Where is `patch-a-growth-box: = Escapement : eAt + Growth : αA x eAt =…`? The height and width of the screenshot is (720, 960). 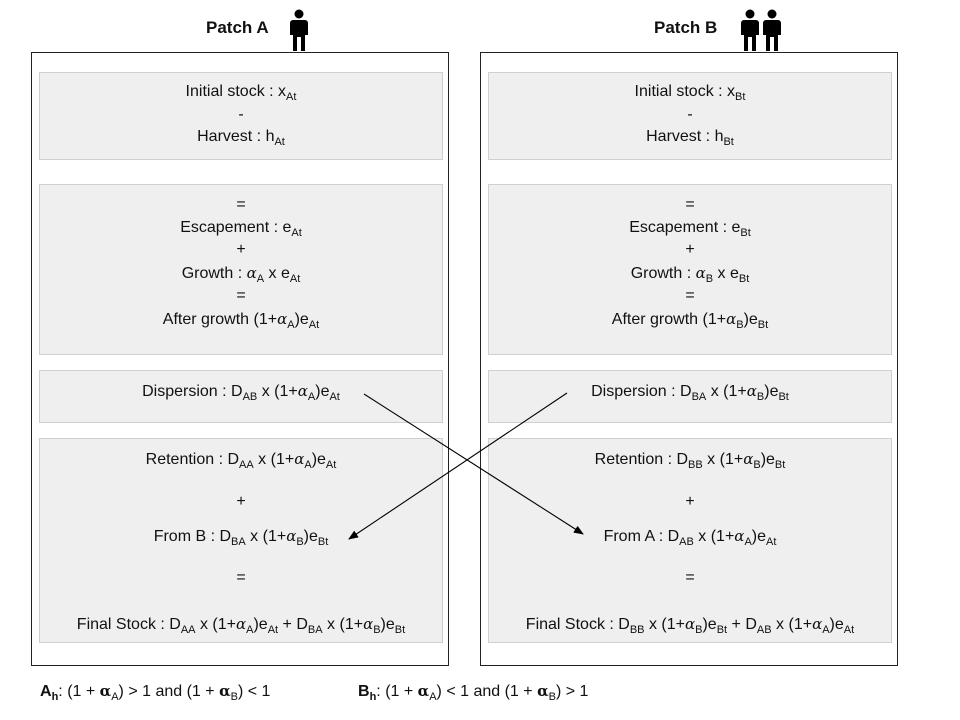 patch-a-growth-box: = Escapement : eAt + Growth : αA x eAt =… is located at coordinates (241, 269).